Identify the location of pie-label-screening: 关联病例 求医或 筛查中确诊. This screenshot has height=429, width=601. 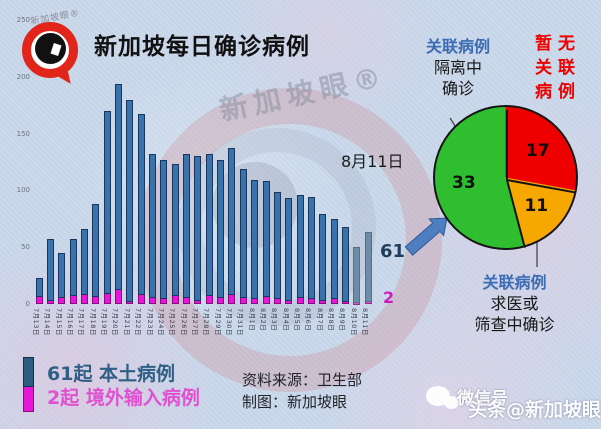
(514, 303).